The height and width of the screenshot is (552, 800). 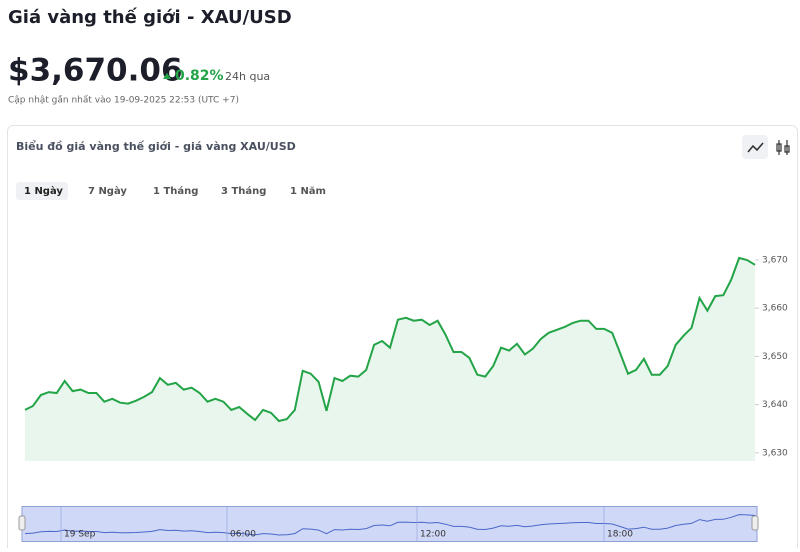 I want to click on page-title: Giá vàng thế giới - XAU/USD, so click(x=150, y=17).